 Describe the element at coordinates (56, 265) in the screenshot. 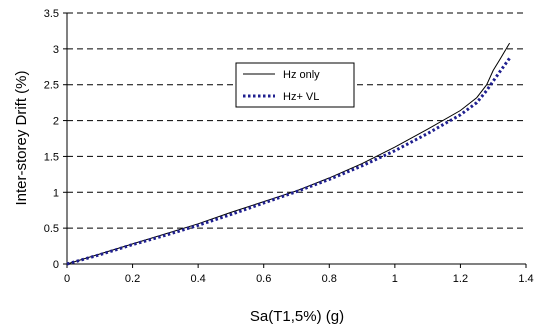

I see `y-tick-label: 0` at that location.